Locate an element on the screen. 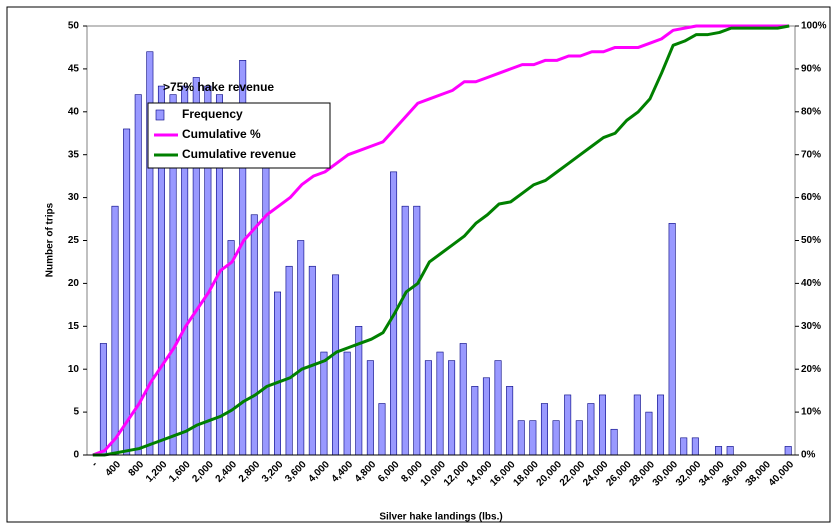  y2-tick-label: 70% is located at coordinates (811, 154).